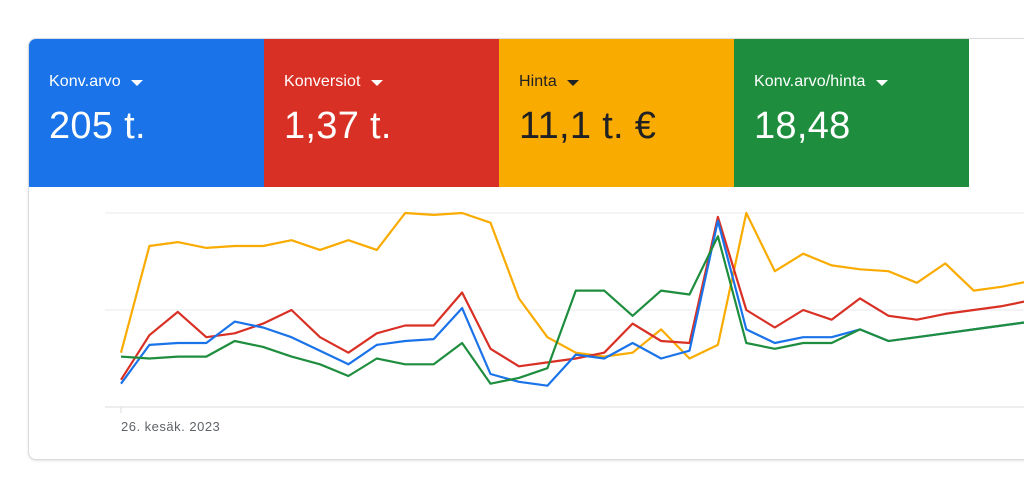 This screenshot has width=1024, height=497. What do you see at coordinates (626, 82) in the screenshot?
I see `metric-label: Hinta` at bounding box center [626, 82].